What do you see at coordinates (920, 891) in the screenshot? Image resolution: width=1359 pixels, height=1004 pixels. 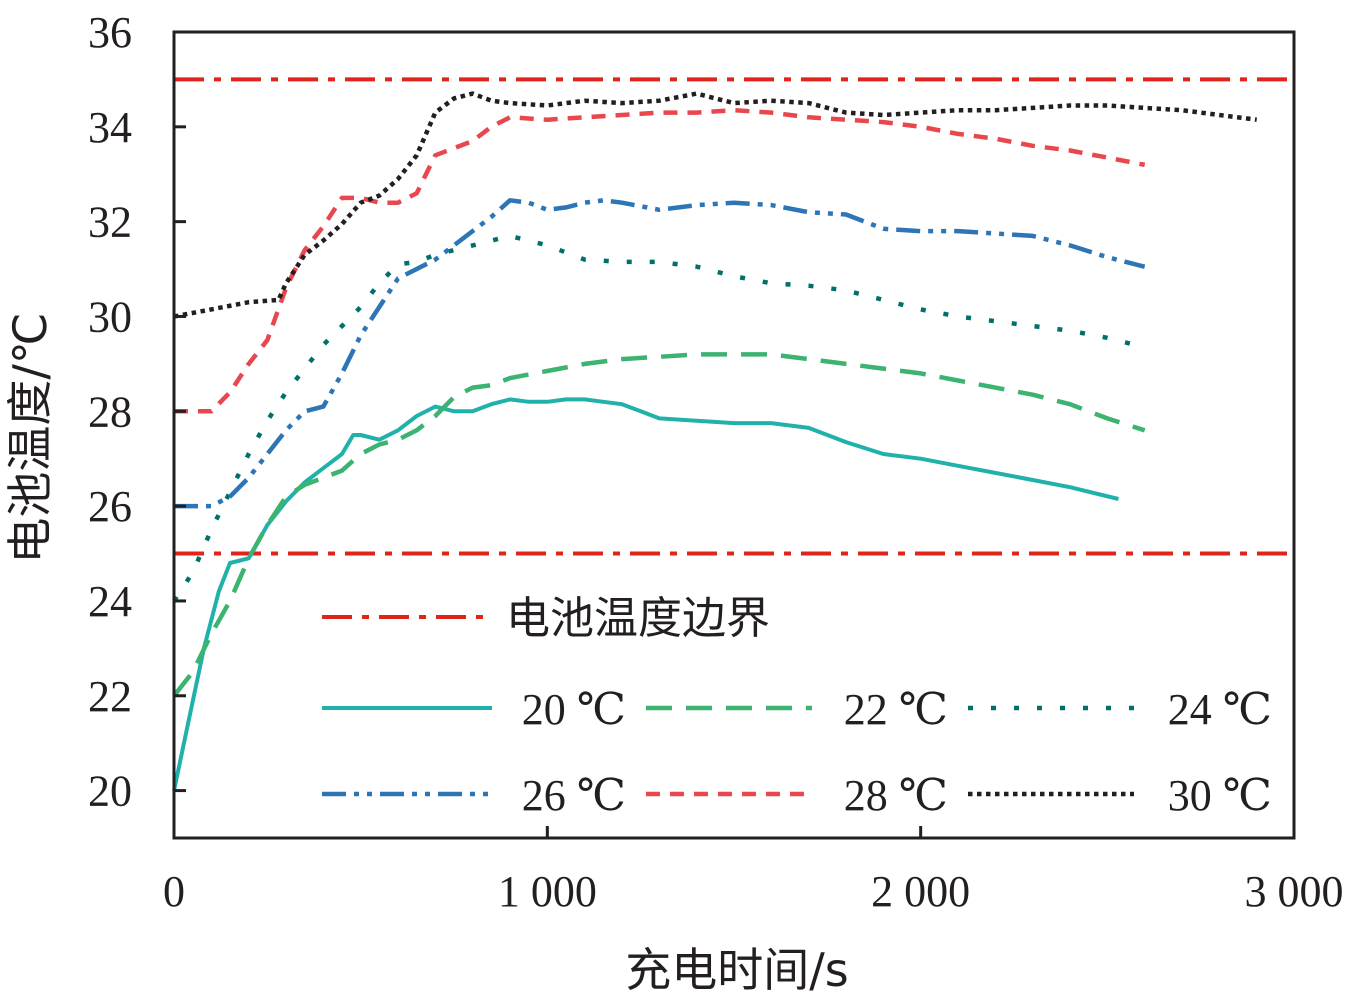 I see `x-tick-label-2: 2 000` at bounding box center [920, 891].